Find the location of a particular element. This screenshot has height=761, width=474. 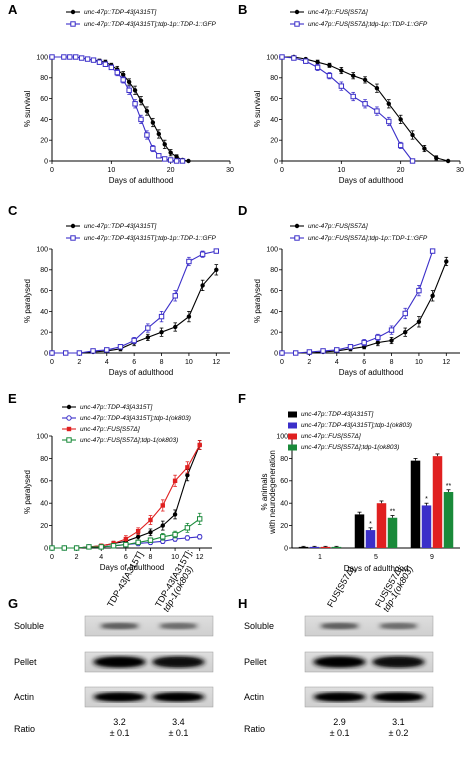

y-tick-label: 100 is located at coordinates (42, 436).